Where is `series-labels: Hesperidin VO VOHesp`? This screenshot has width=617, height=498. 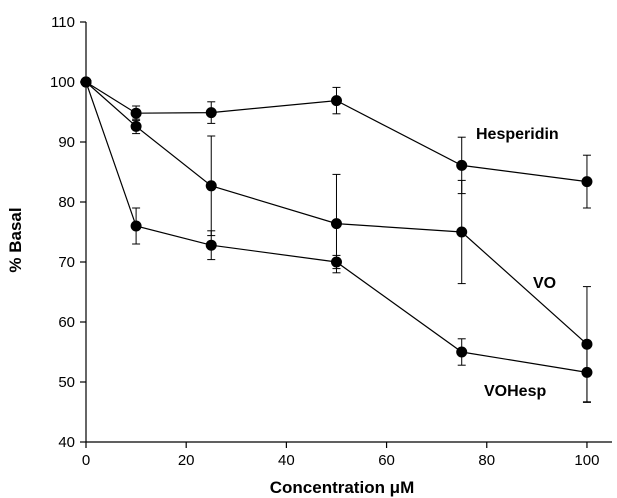 series-labels: Hesperidin VO VOHesp is located at coordinates (517, 263).